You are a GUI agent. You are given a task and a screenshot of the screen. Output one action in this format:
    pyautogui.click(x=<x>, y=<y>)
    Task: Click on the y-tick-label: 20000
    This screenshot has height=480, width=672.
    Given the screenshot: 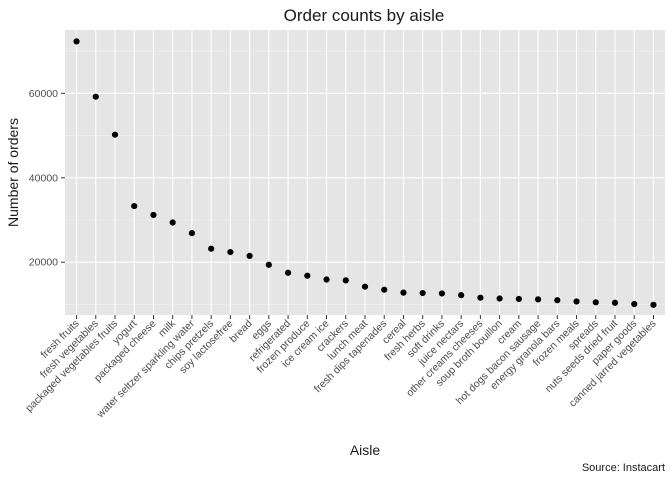 What is the action you would take?
    pyautogui.click(x=43, y=263)
    